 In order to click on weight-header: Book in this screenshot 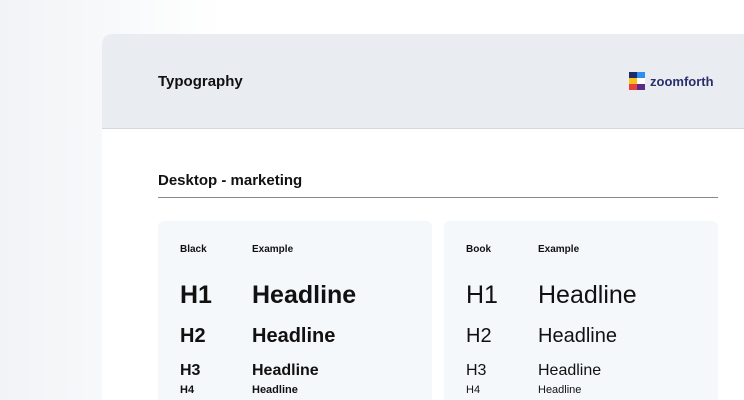, I will do `click(478, 249)`.